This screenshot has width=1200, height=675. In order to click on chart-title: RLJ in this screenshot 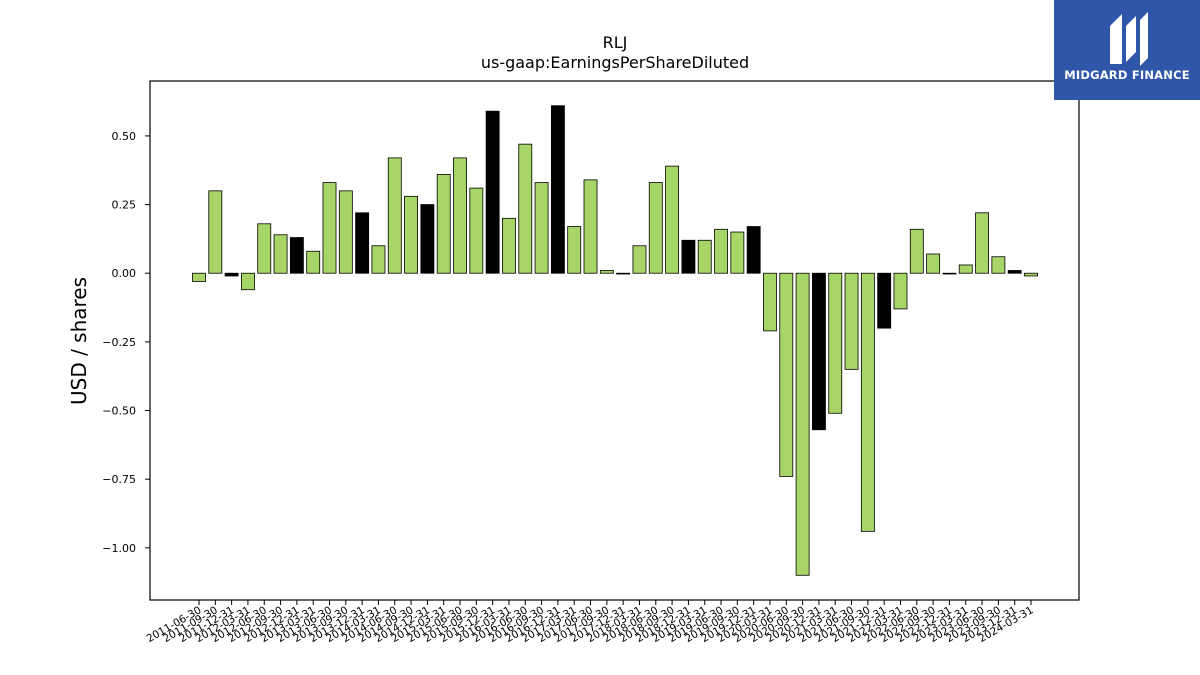, I will do `click(615, 42)`.